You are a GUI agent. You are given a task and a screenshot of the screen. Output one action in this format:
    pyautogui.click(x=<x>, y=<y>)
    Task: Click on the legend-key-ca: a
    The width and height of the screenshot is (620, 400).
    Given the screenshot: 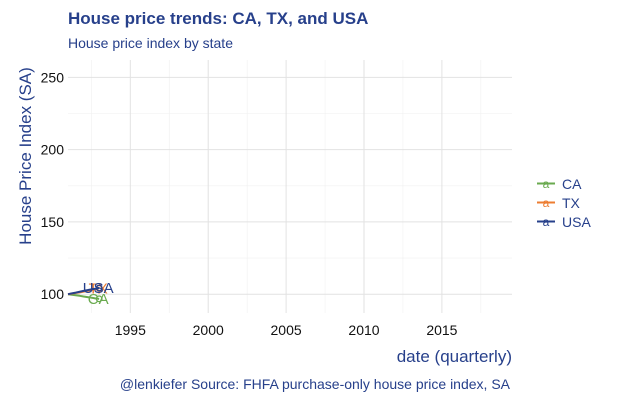 What is the action you would take?
    pyautogui.click(x=546, y=184)
    